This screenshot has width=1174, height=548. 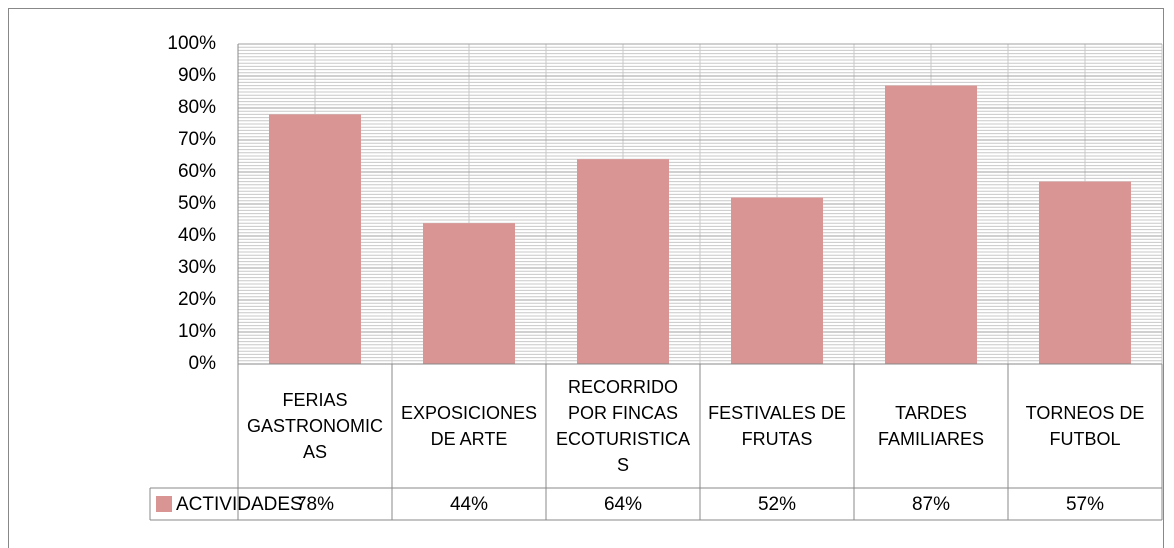 I want to click on y-tick-label: 0%, so click(x=203, y=363).